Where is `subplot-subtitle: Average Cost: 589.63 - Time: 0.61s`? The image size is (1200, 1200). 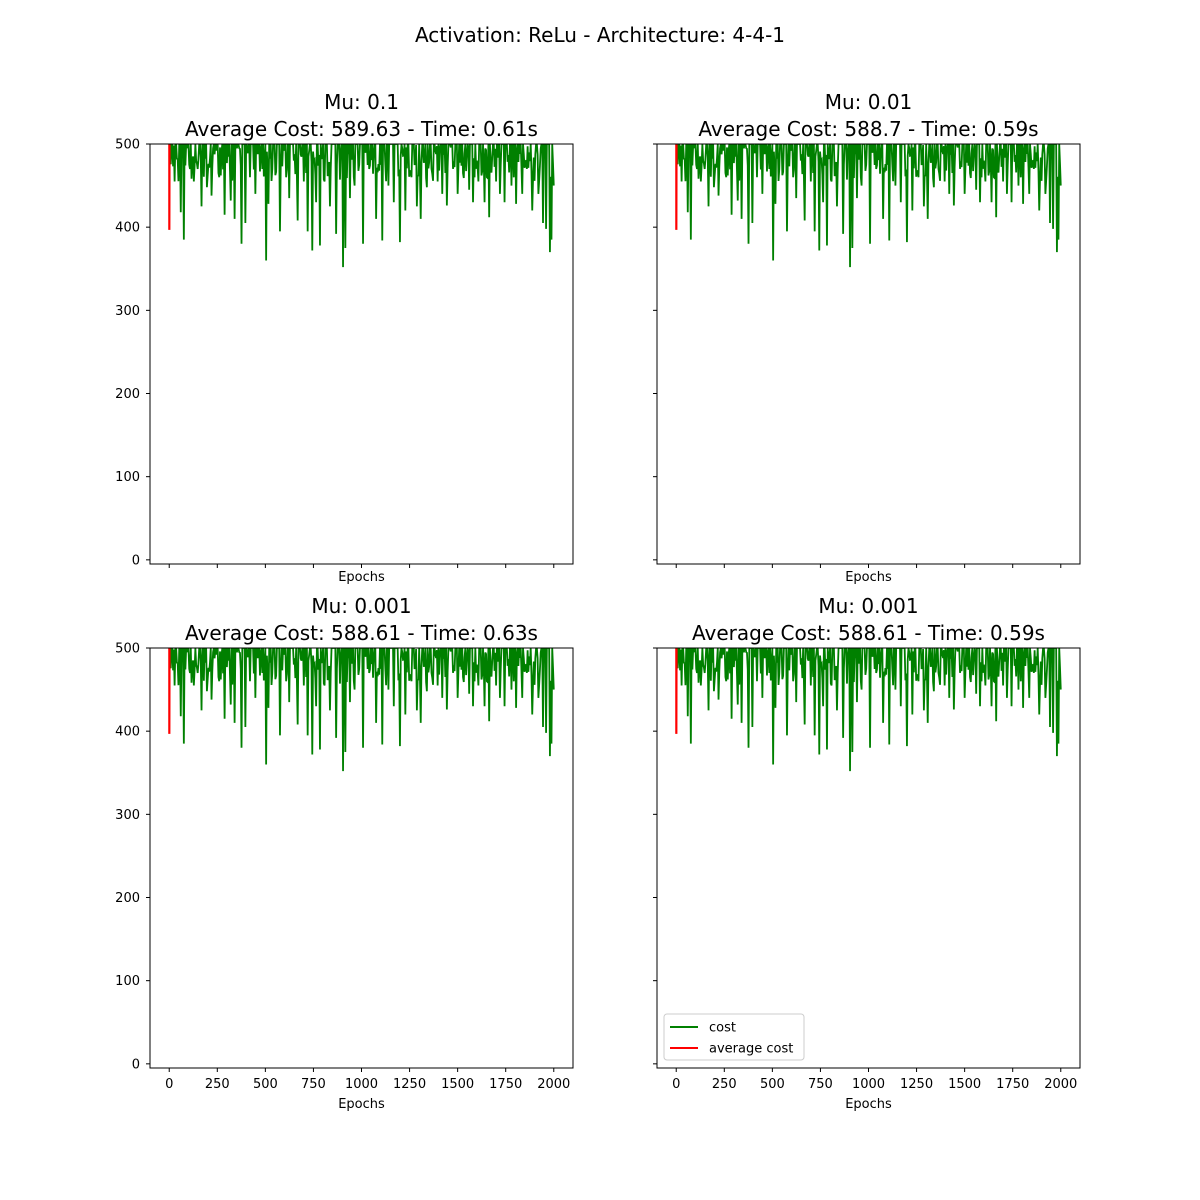
subplot-subtitle: Average Cost: 589.63 - Time: 0.61s is located at coordinates (361, 129).